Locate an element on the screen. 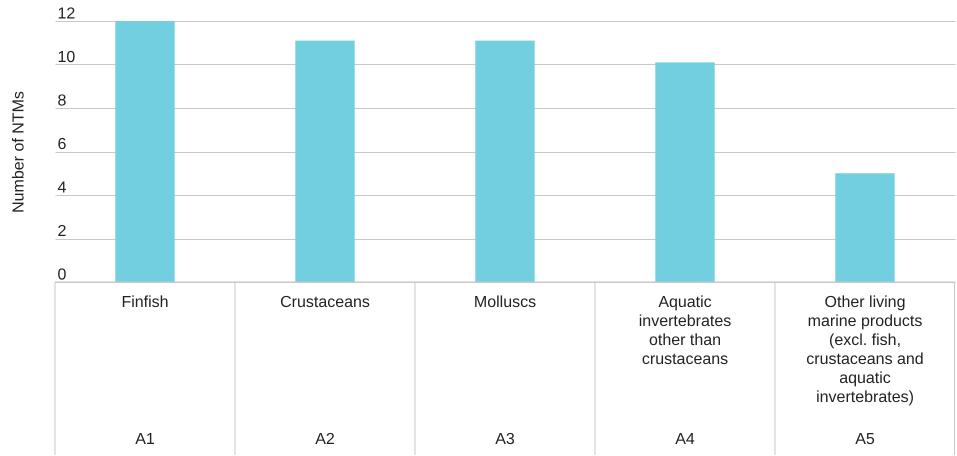  x-tick-label: Aquatic invertebrates other than crustaceans is located at coordinates (685, 331).